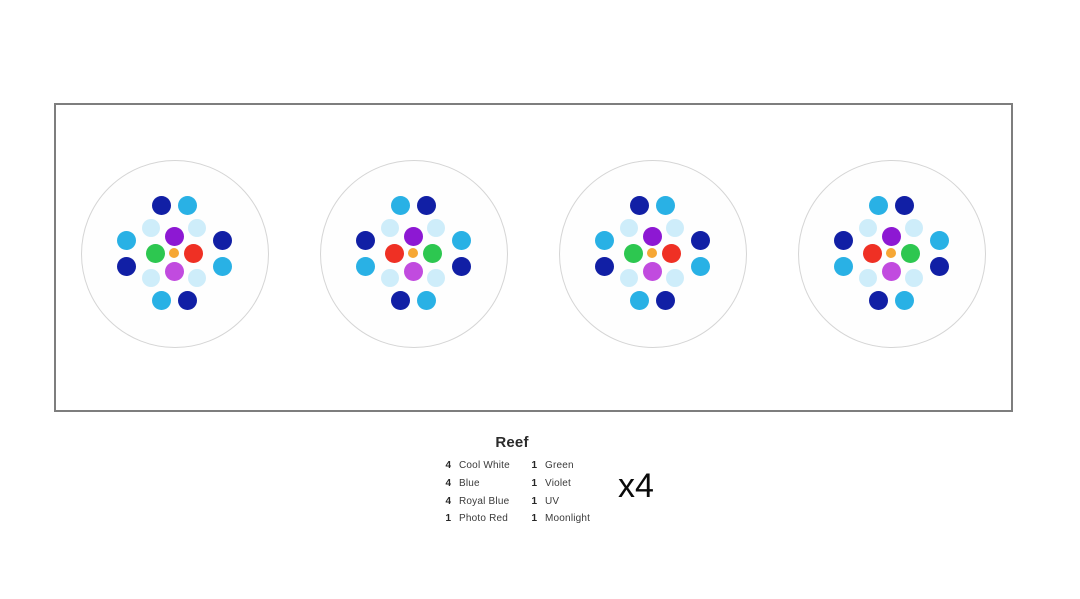  Describe the element at coordinates (484, 519) in the screenshot. I see `legend-label: Photo Red` at that location.